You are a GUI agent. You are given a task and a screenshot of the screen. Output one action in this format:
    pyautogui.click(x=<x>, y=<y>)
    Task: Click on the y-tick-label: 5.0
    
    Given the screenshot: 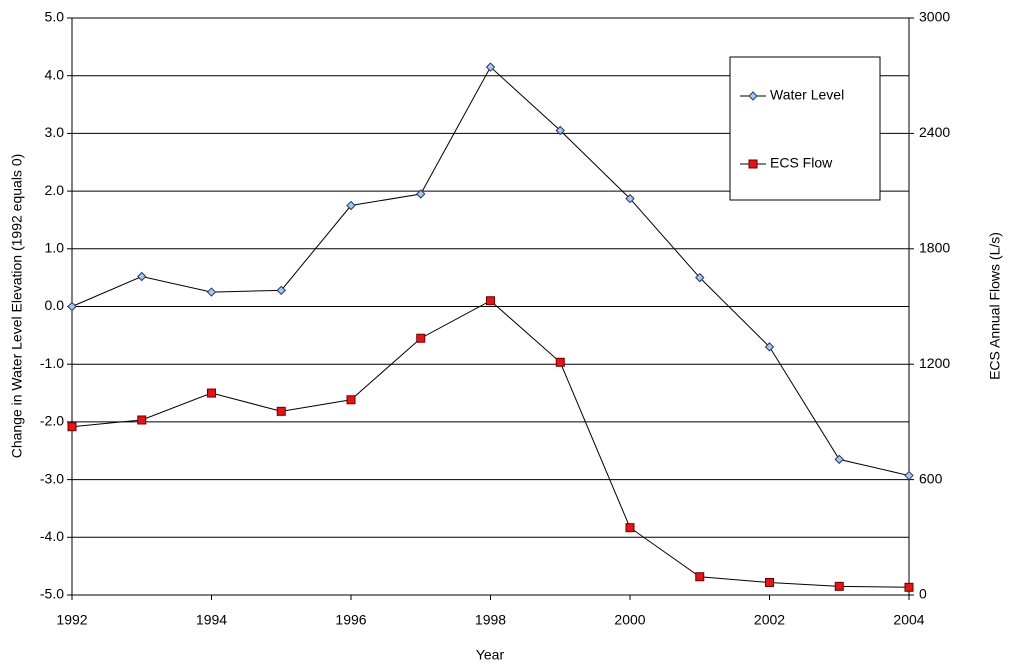 What is the action you would take?
    pyautogui.click(x=55, y=17)
    